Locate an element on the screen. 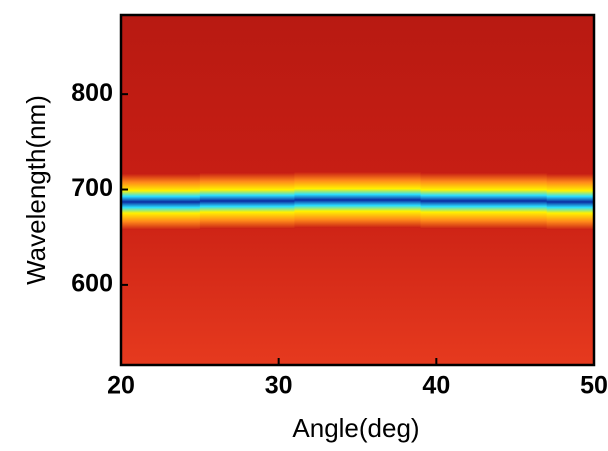 This screenshot has width=608, height=451. x-axis-label: Angle(deg) is located at coordinates (355, 428).